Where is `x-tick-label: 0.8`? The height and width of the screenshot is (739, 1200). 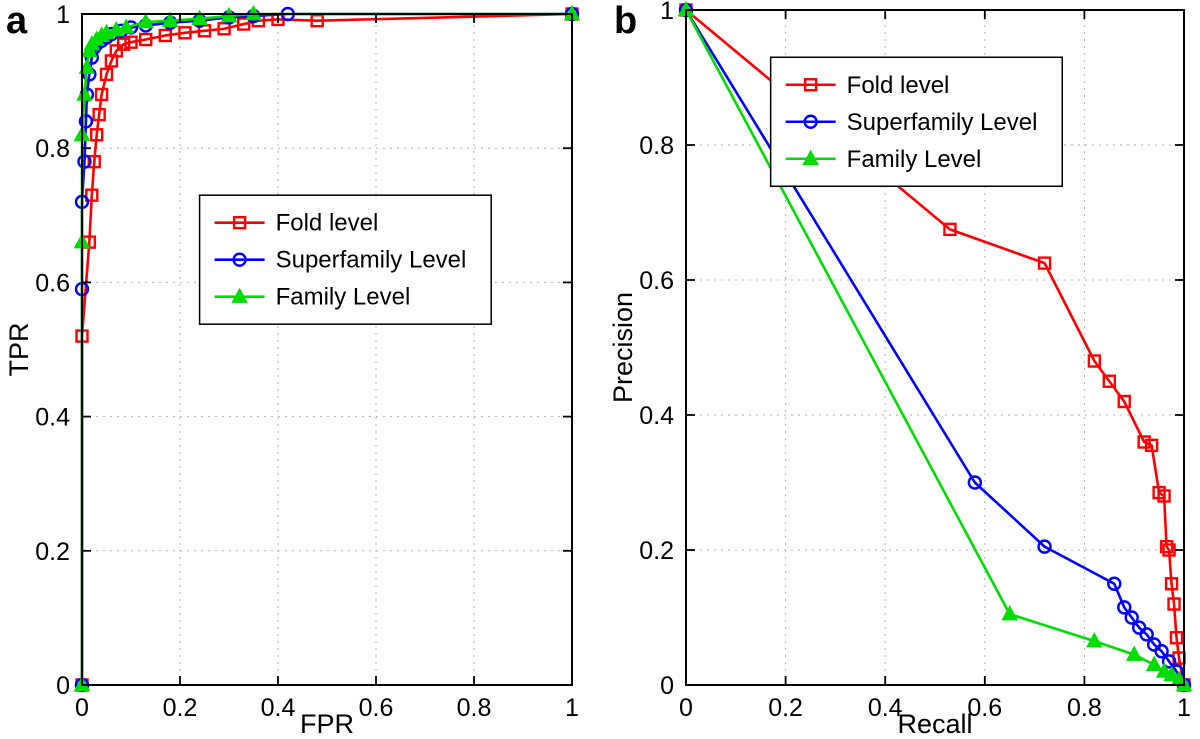 x-tick-label: 0.8 is located at coordinates (474, 708).